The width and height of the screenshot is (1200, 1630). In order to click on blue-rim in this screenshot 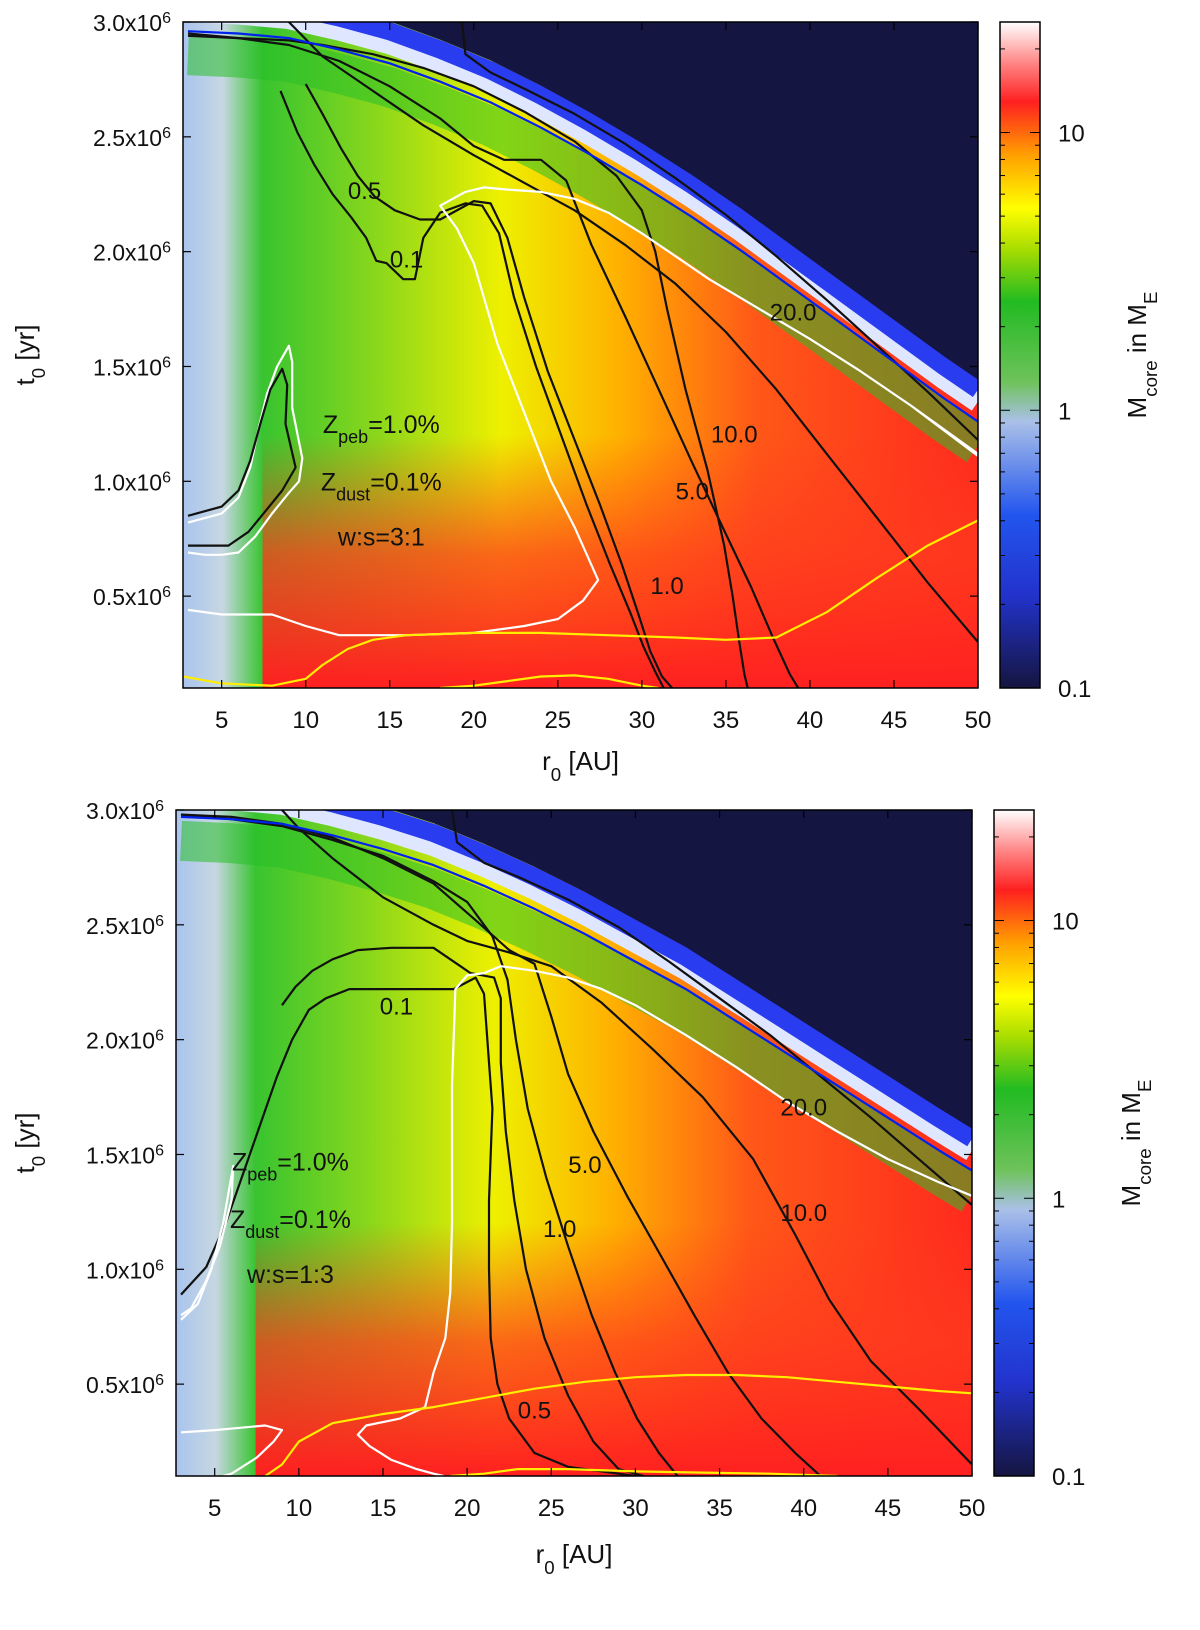, I will do `click(646, 978)`.